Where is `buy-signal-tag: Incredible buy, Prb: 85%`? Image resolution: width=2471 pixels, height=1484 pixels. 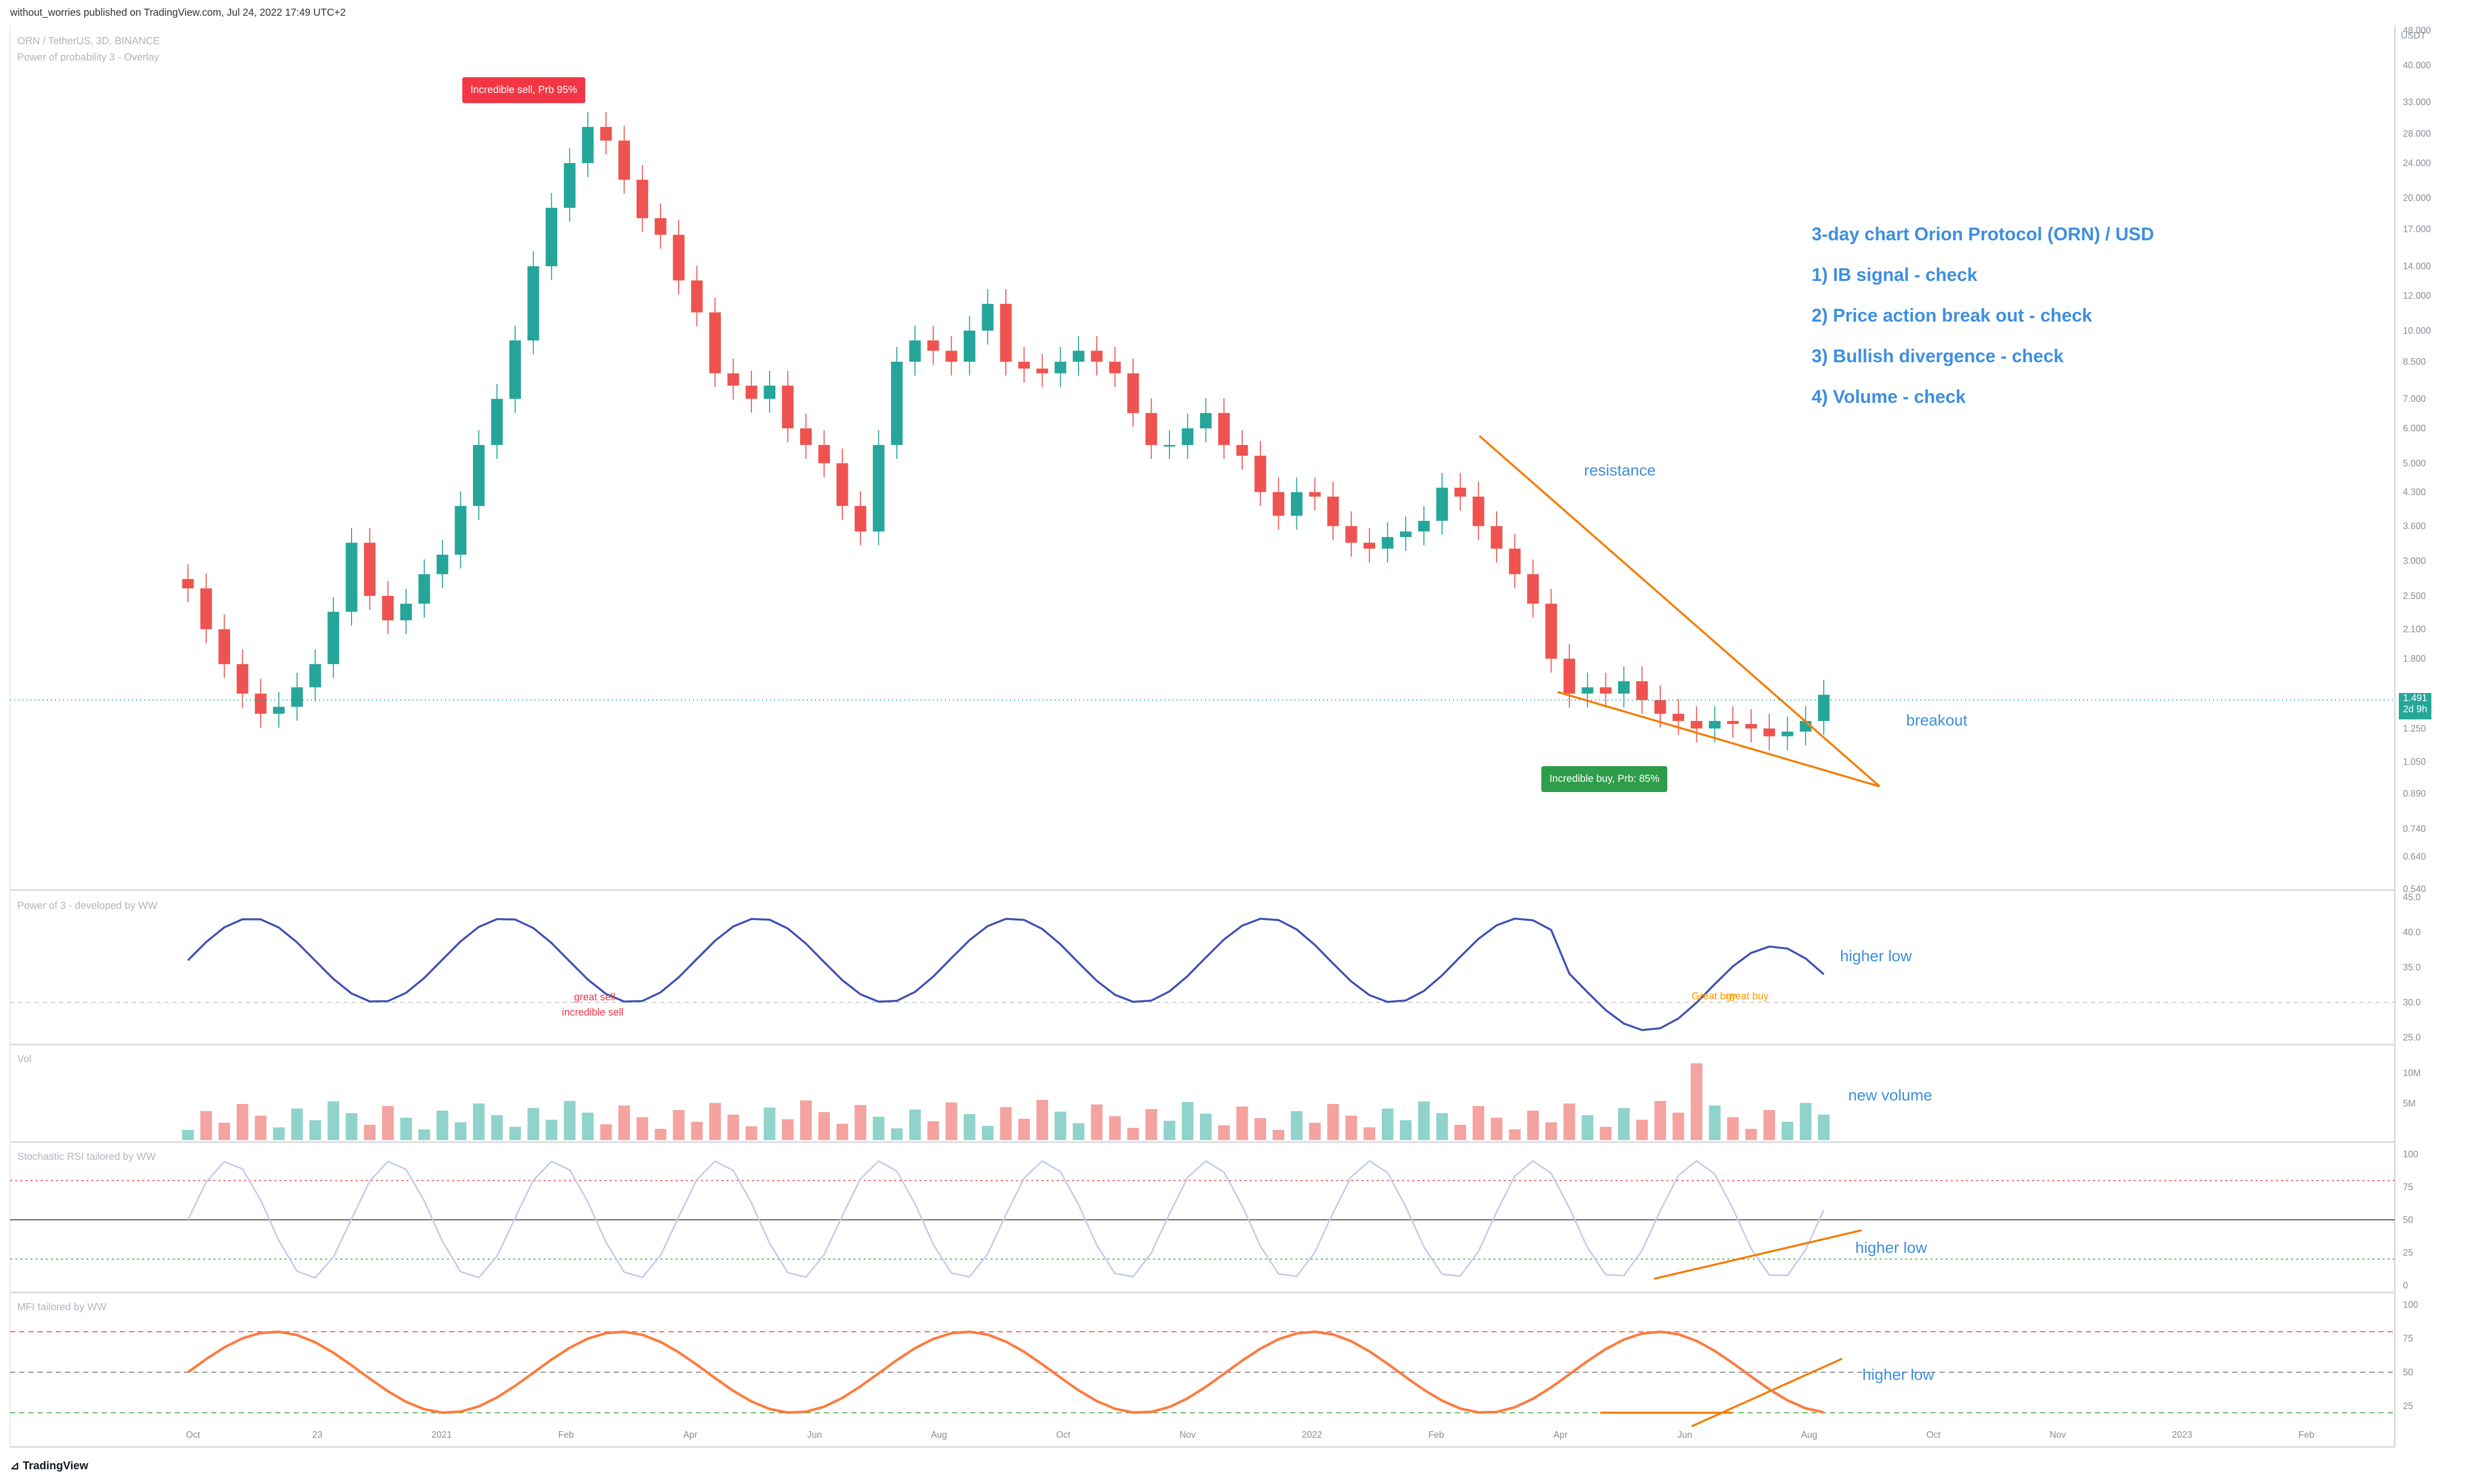
buy-signal-tag: Incredible buy, Prb: 85% is located at coordinates (1605, 779).